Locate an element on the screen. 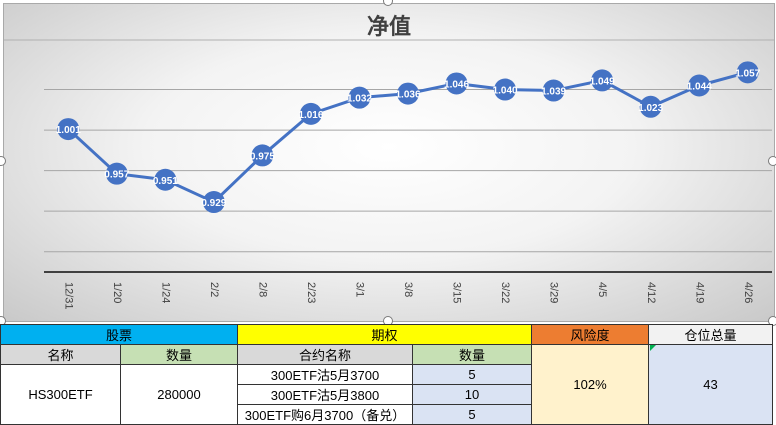  x-tick-label: 3/15 is located at coordinates (457, 292).